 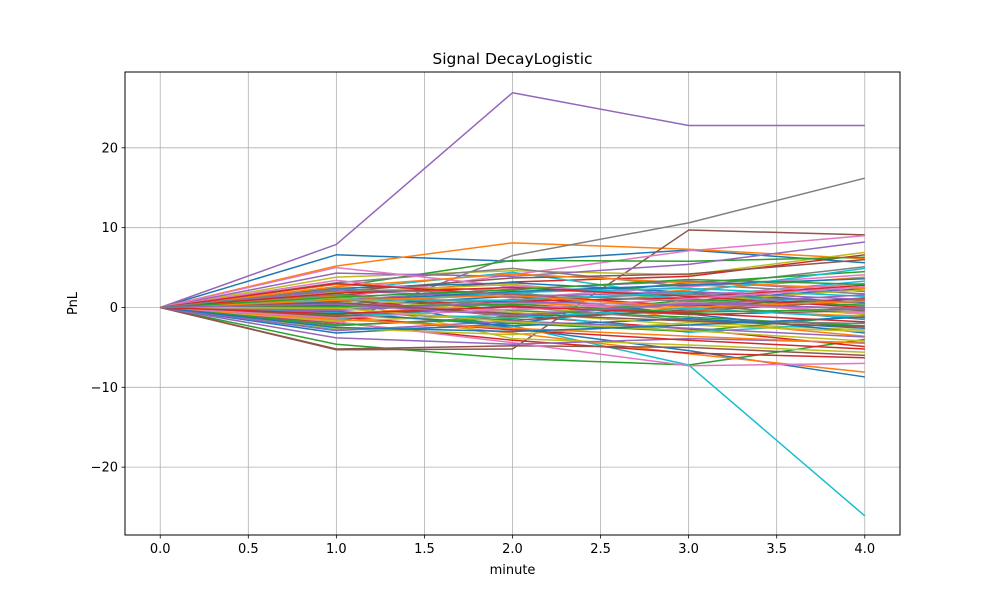 I want to click on x-tick-label: 2.5, so click(x=600, y=549).